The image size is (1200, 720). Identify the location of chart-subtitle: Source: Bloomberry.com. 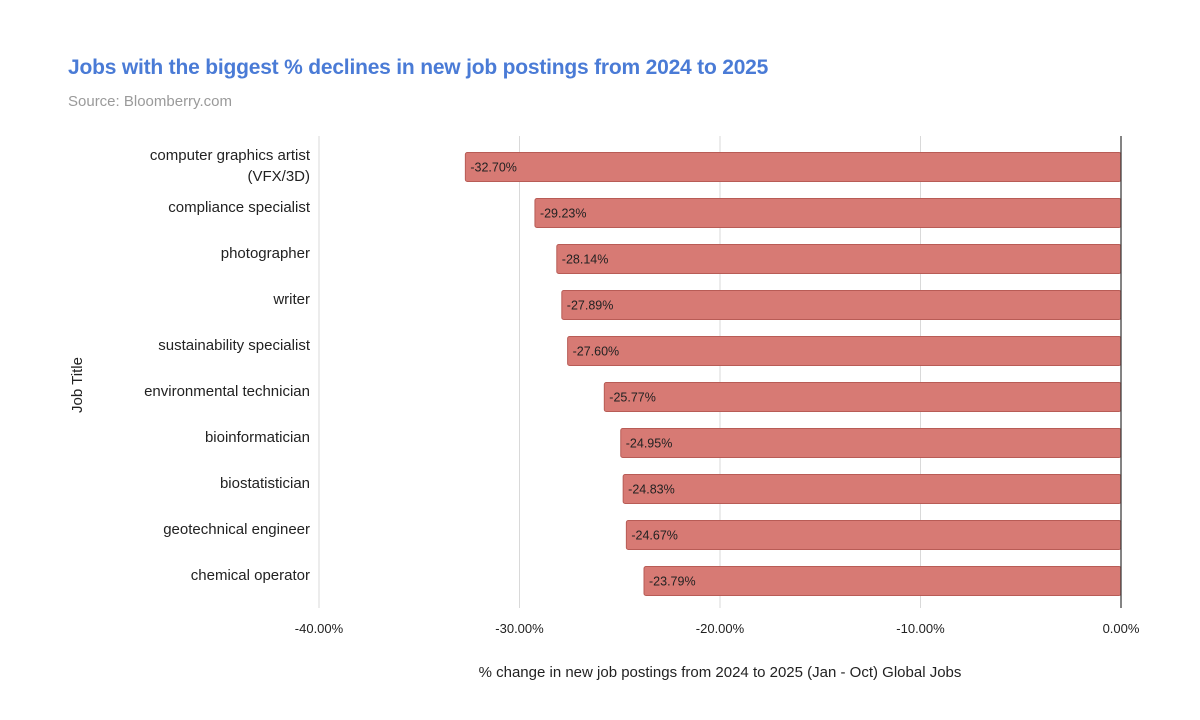
(150, 101).